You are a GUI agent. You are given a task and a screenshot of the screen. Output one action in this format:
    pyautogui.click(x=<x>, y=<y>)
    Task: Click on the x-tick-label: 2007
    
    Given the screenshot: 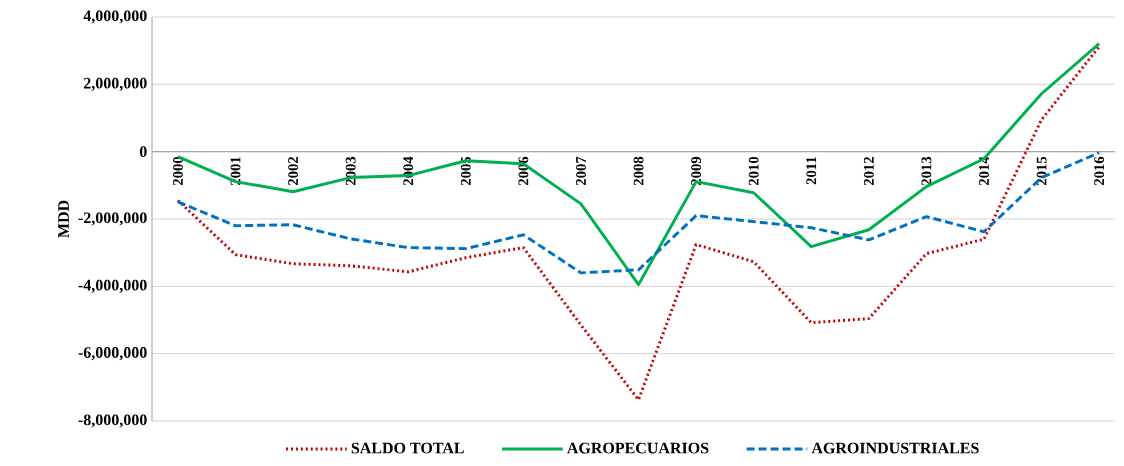 What is the action you would take?
    pyautogui.click(x=581, y=171)
    